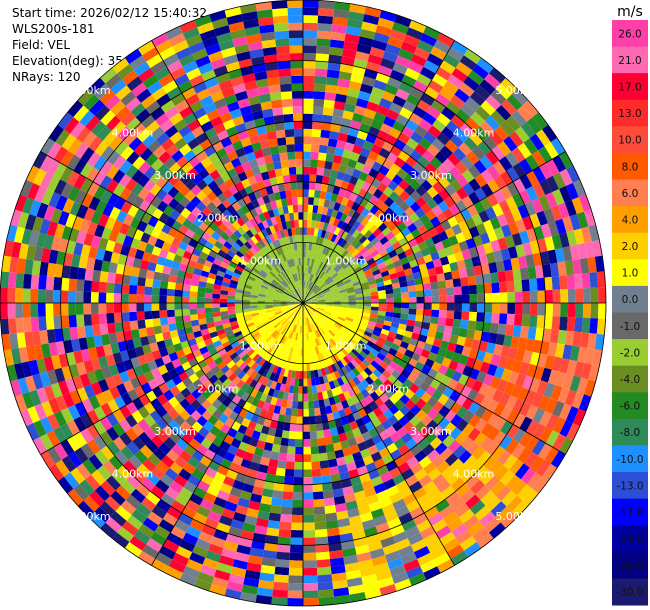 The image size is (650, 610). Describe the element at coordinates (474, 474) in the screenshot. I see `range-label: 4.00km` at that location.